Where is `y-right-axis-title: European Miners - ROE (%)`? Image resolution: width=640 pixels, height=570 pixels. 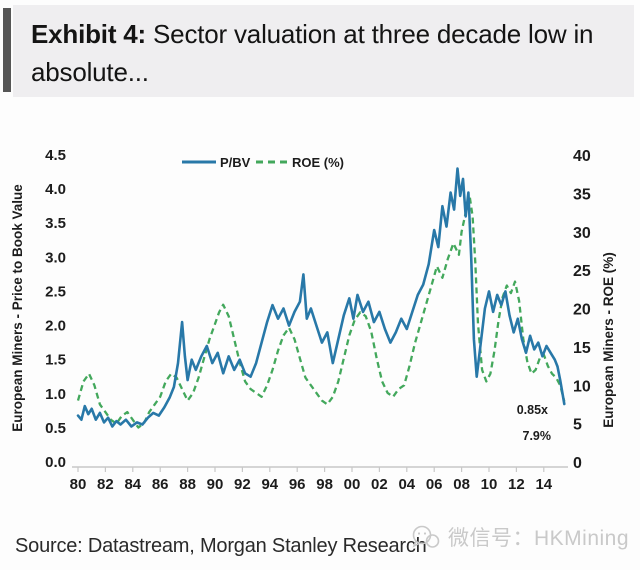
y-right-axis-title: European Miners - ROE (%) is located at coordinates (608, 340).